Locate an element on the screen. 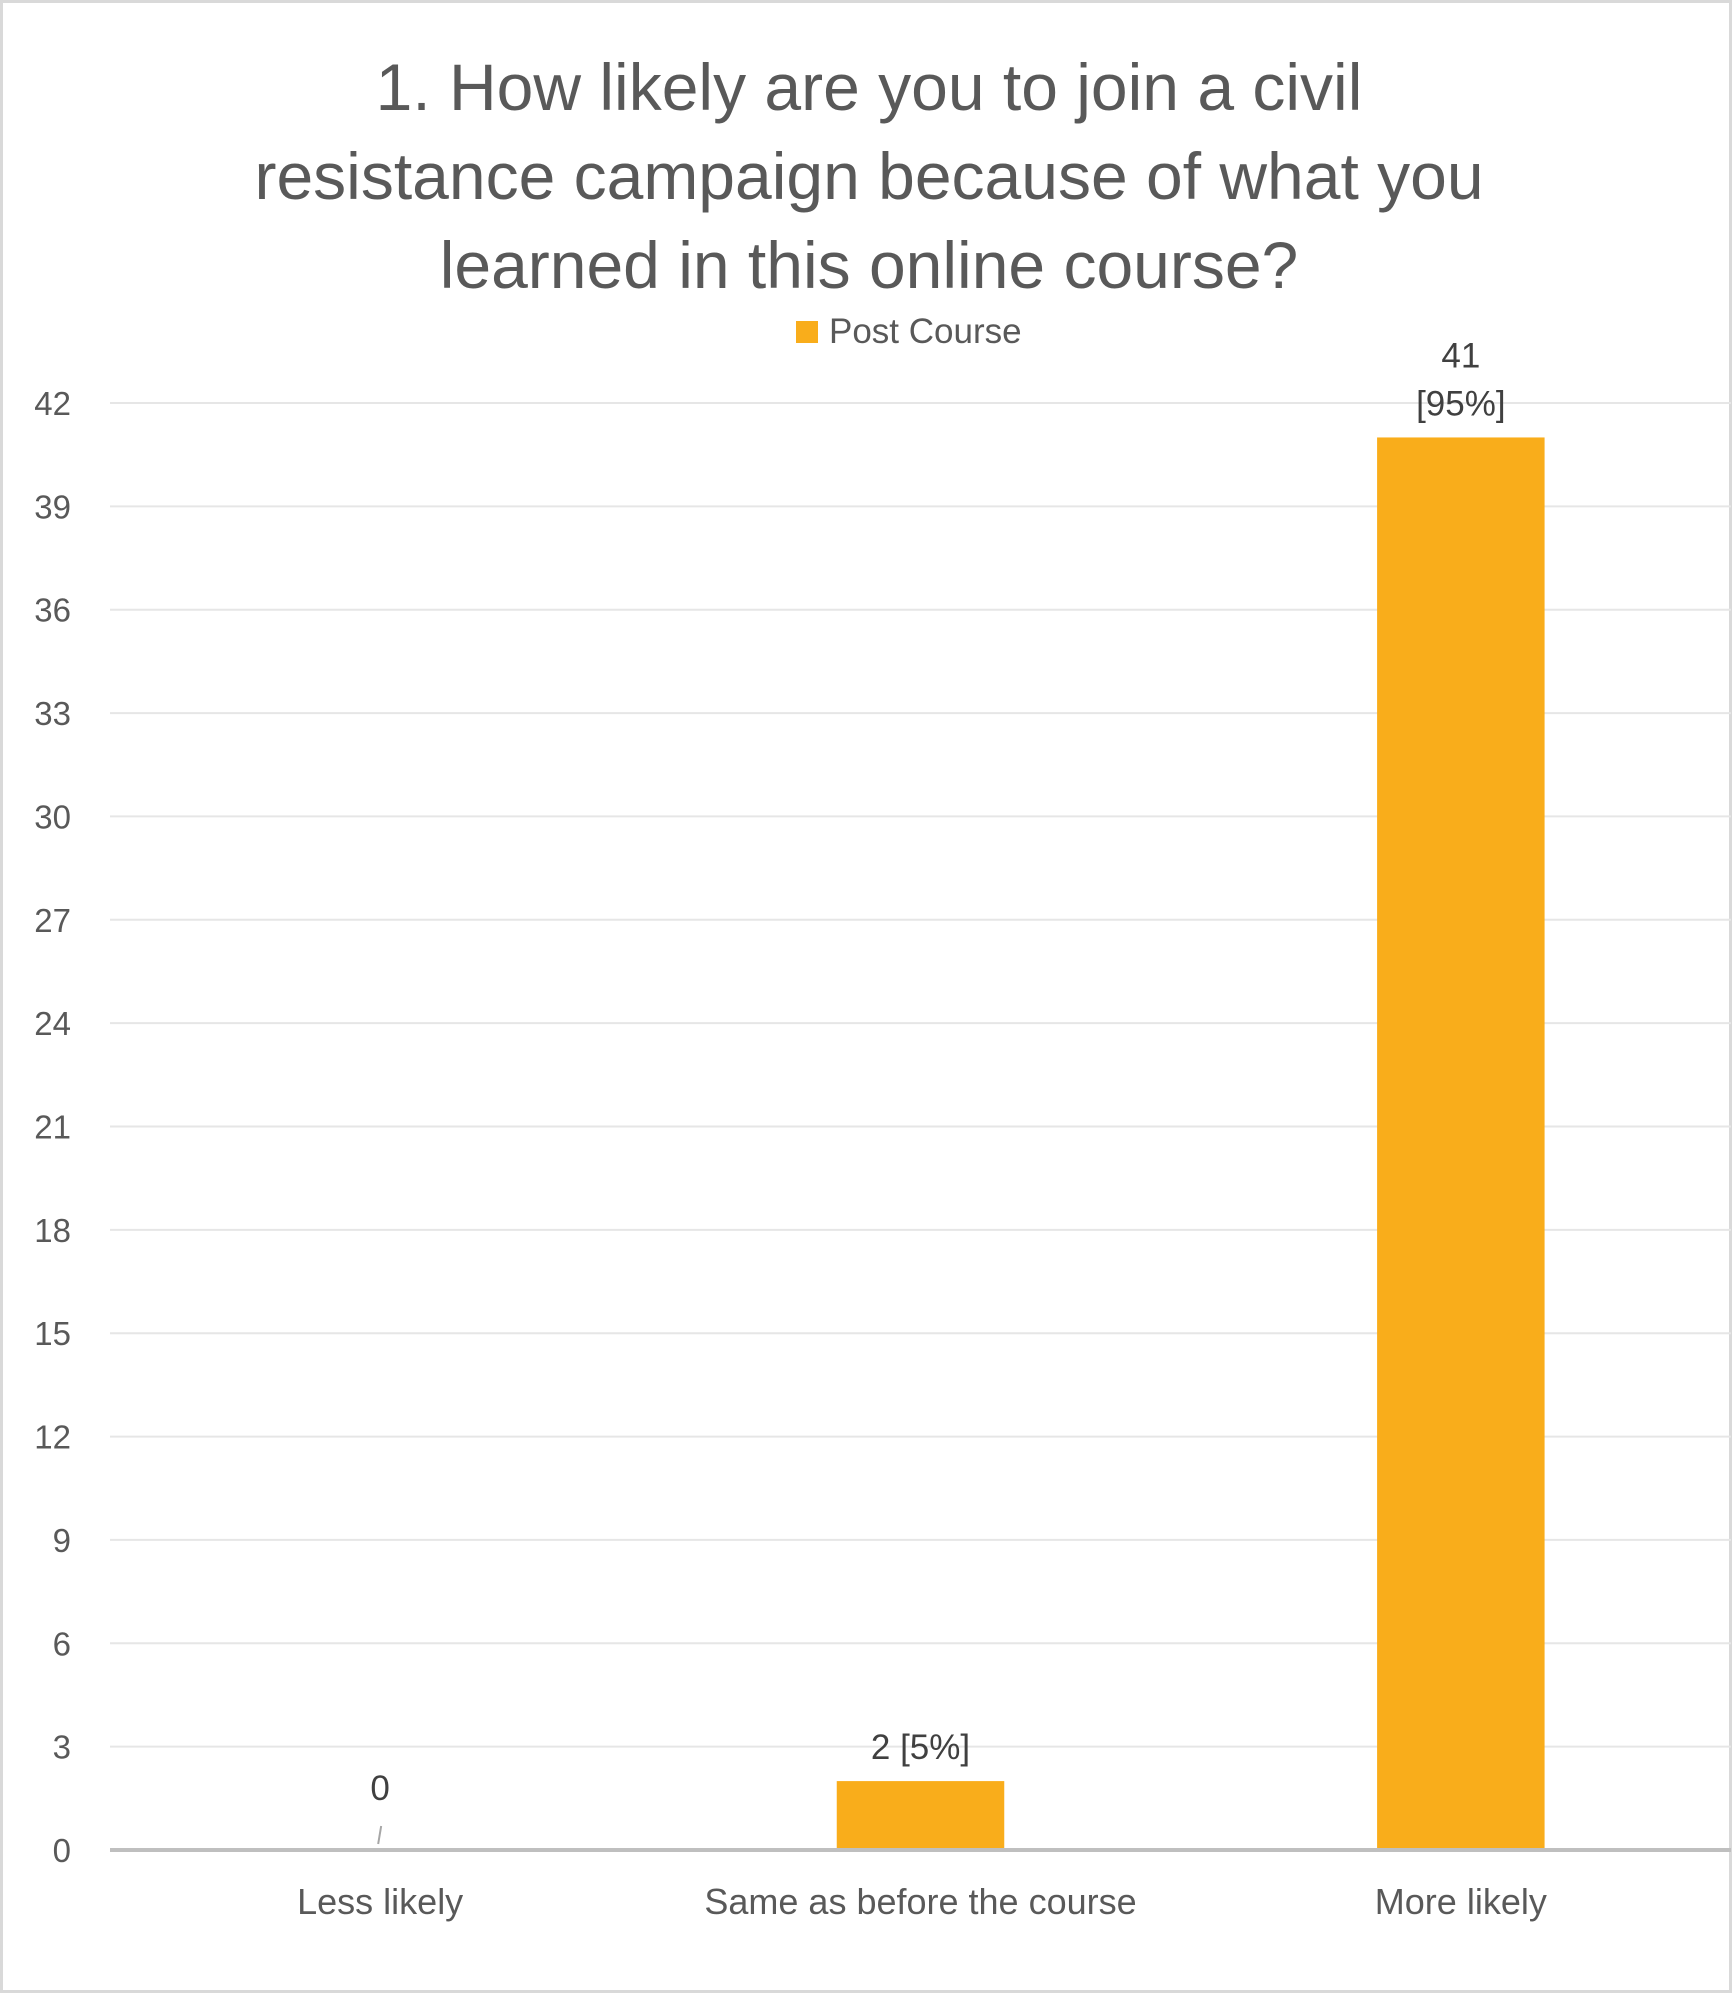 The height and width of the screenshot is (1996, 1732). data-label: 2 [5%] is located at coordinates (920, 1747).